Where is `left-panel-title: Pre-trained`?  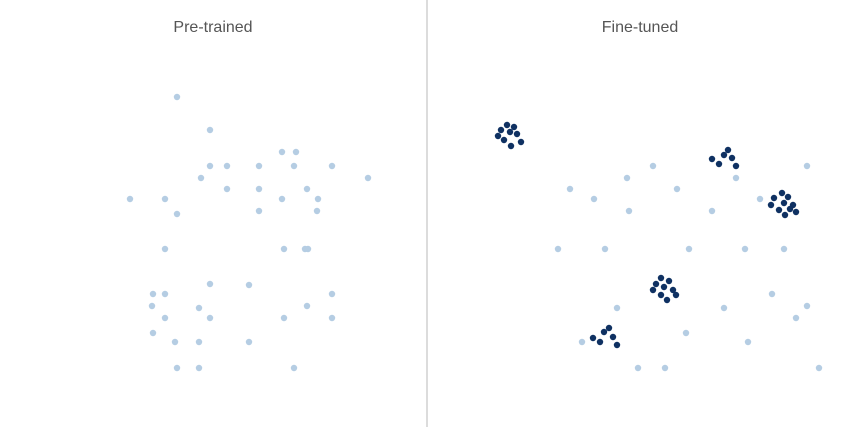
left-panel-title: Pre-trained is located at coordinates (212, 27).